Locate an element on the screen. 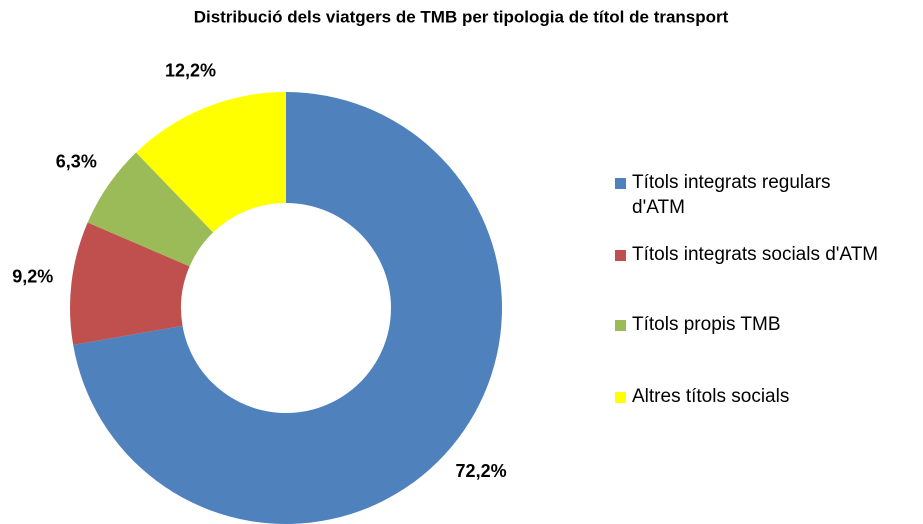  value-label: 12,2% is located at coordinates (190, 70).